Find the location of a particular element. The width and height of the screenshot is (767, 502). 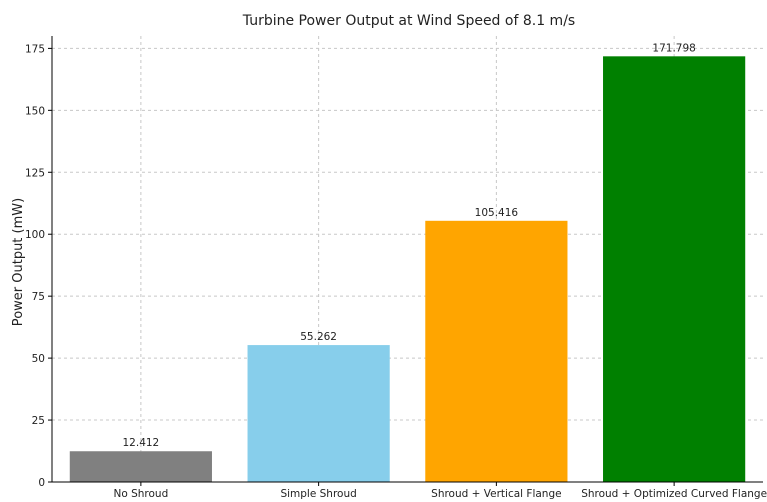

data-label: 12.412 is located at coordinates (141, 443).